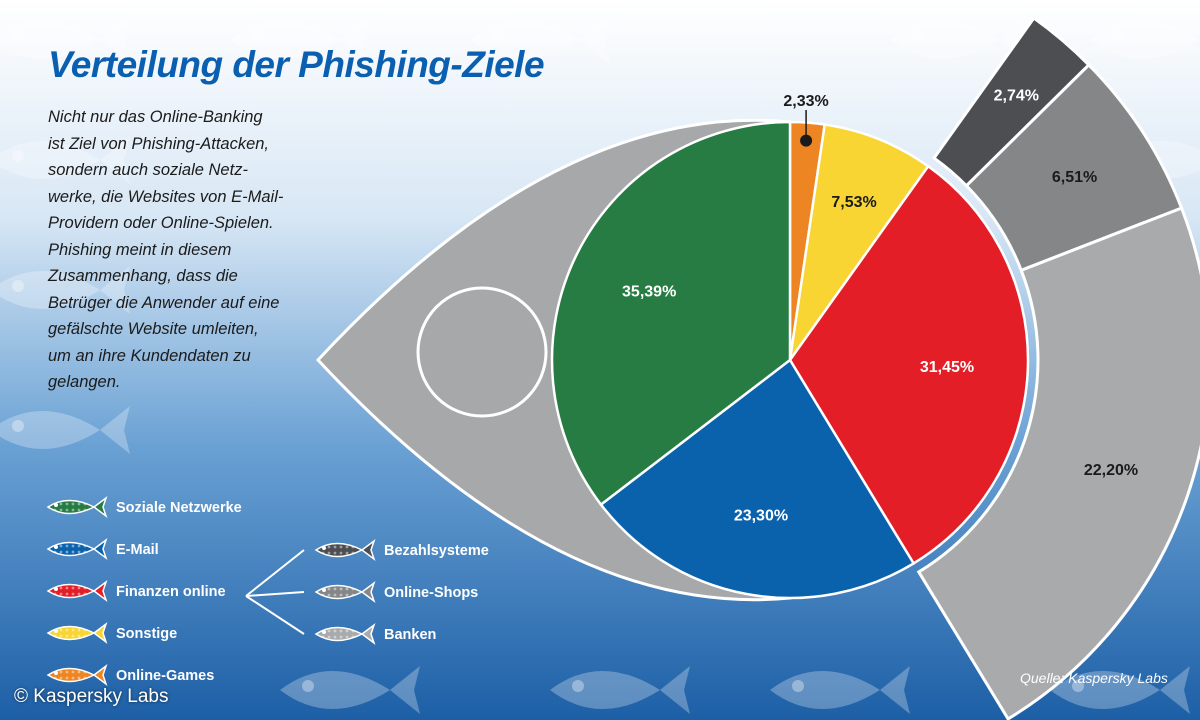 This screenshot has width=1200, height=720. What do you see at coordinates (137, 550) in the screenshot?
I see `legend-label: E-Mail` at bounding box center [137, 550].